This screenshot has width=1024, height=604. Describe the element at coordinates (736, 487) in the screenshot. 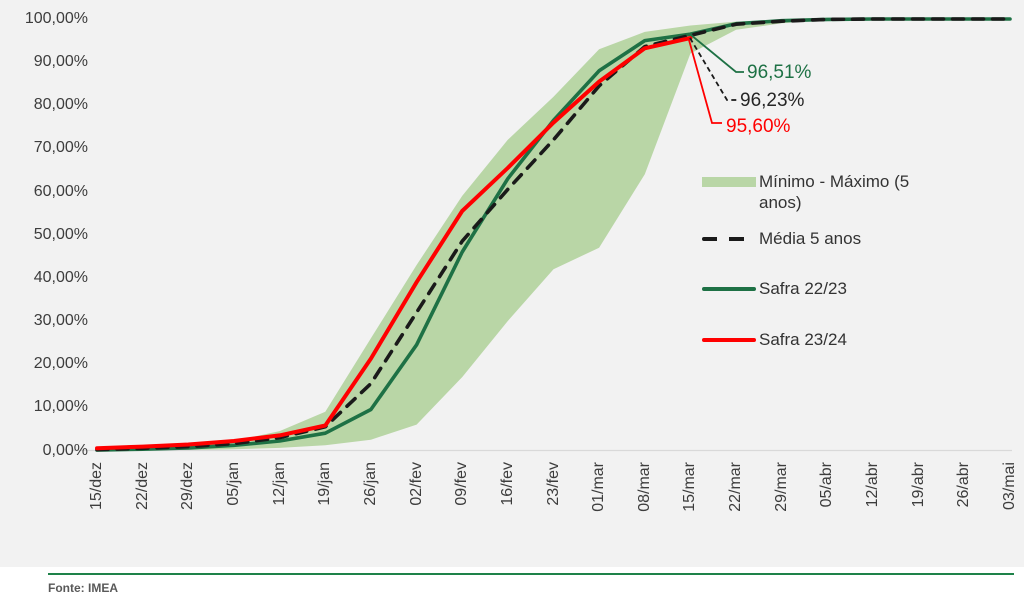

I see `x-axis-label: 22/mar` at that location.